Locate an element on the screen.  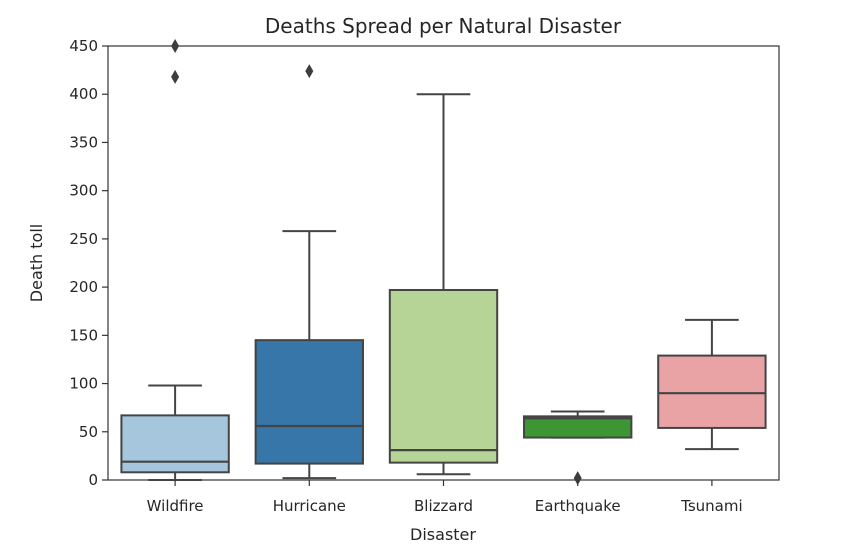
y-tick-label: 0 is located at coordinates (93, 480).